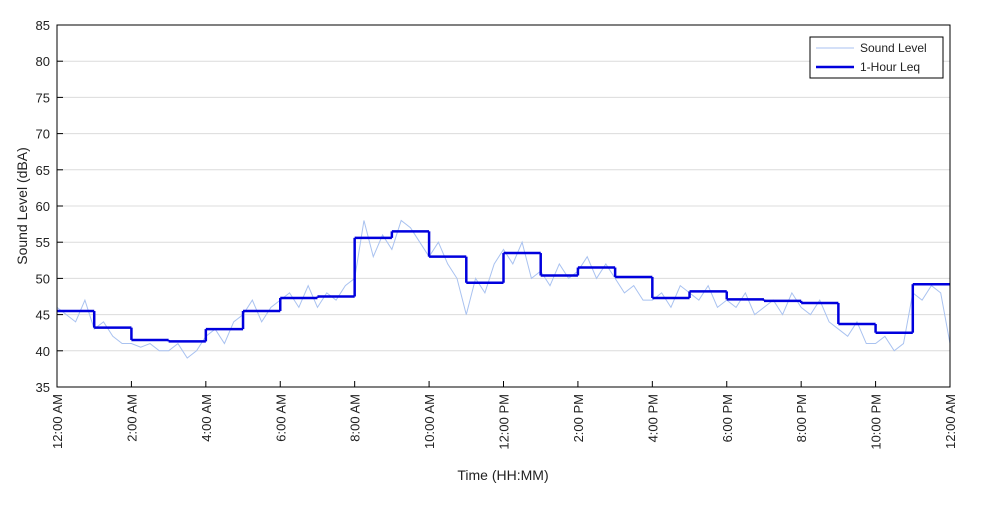 The width and height of the screenshot is (1000, 505). What do you see at coordinates (876, 422) in the screenshot?
I see `x-tick-label: 10:00 PM` at bounding box center [876, 422].